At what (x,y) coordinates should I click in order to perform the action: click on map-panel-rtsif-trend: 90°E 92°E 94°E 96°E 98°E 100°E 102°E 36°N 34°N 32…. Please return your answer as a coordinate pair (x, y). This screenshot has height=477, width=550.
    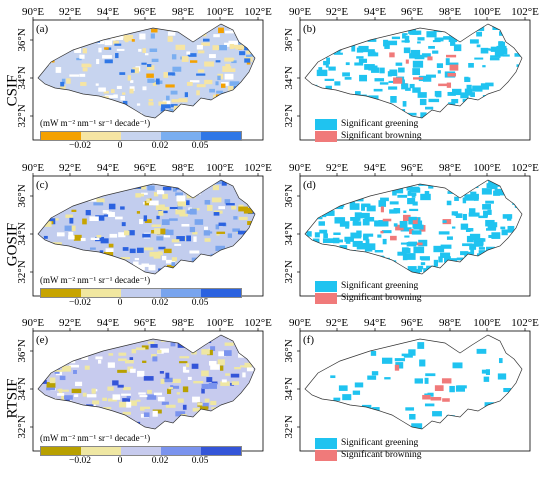
    Looking at the image, I should click on (144, 384).